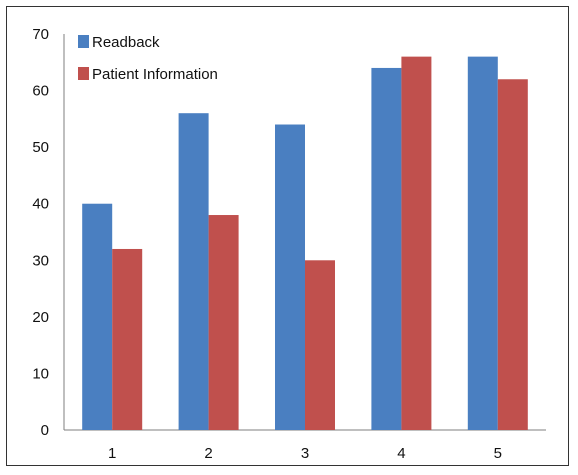 This screenshot has width=578, height=475. I want to click on y-tick-label: 30, so click(40, 260).